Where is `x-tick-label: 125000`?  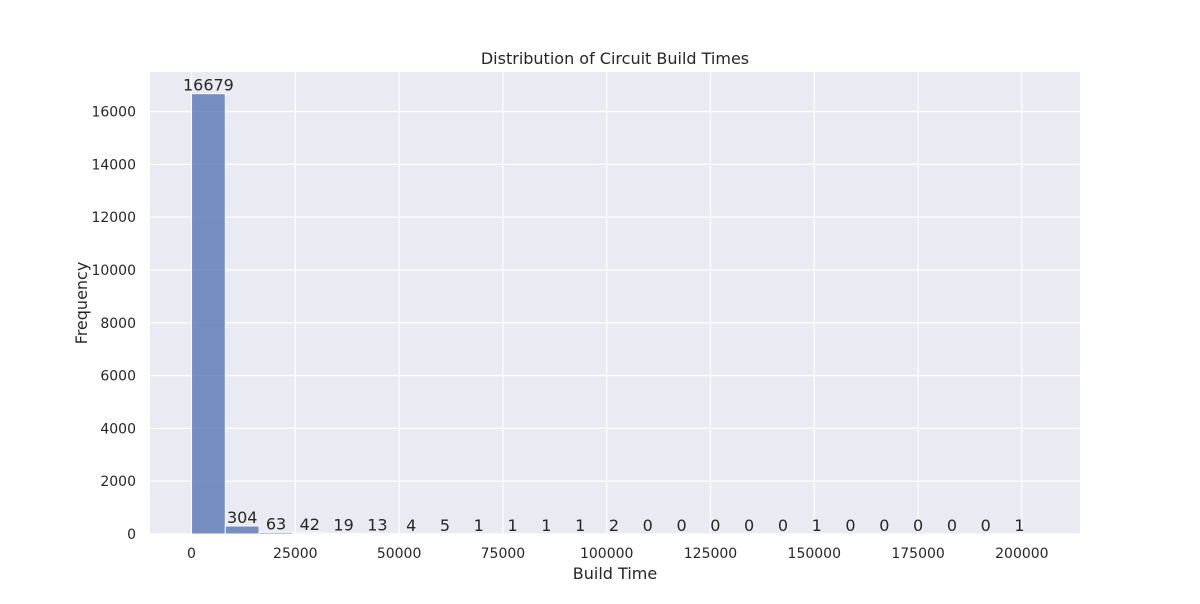
x-tick-label: 125000 is located at coordinates (710, 554).